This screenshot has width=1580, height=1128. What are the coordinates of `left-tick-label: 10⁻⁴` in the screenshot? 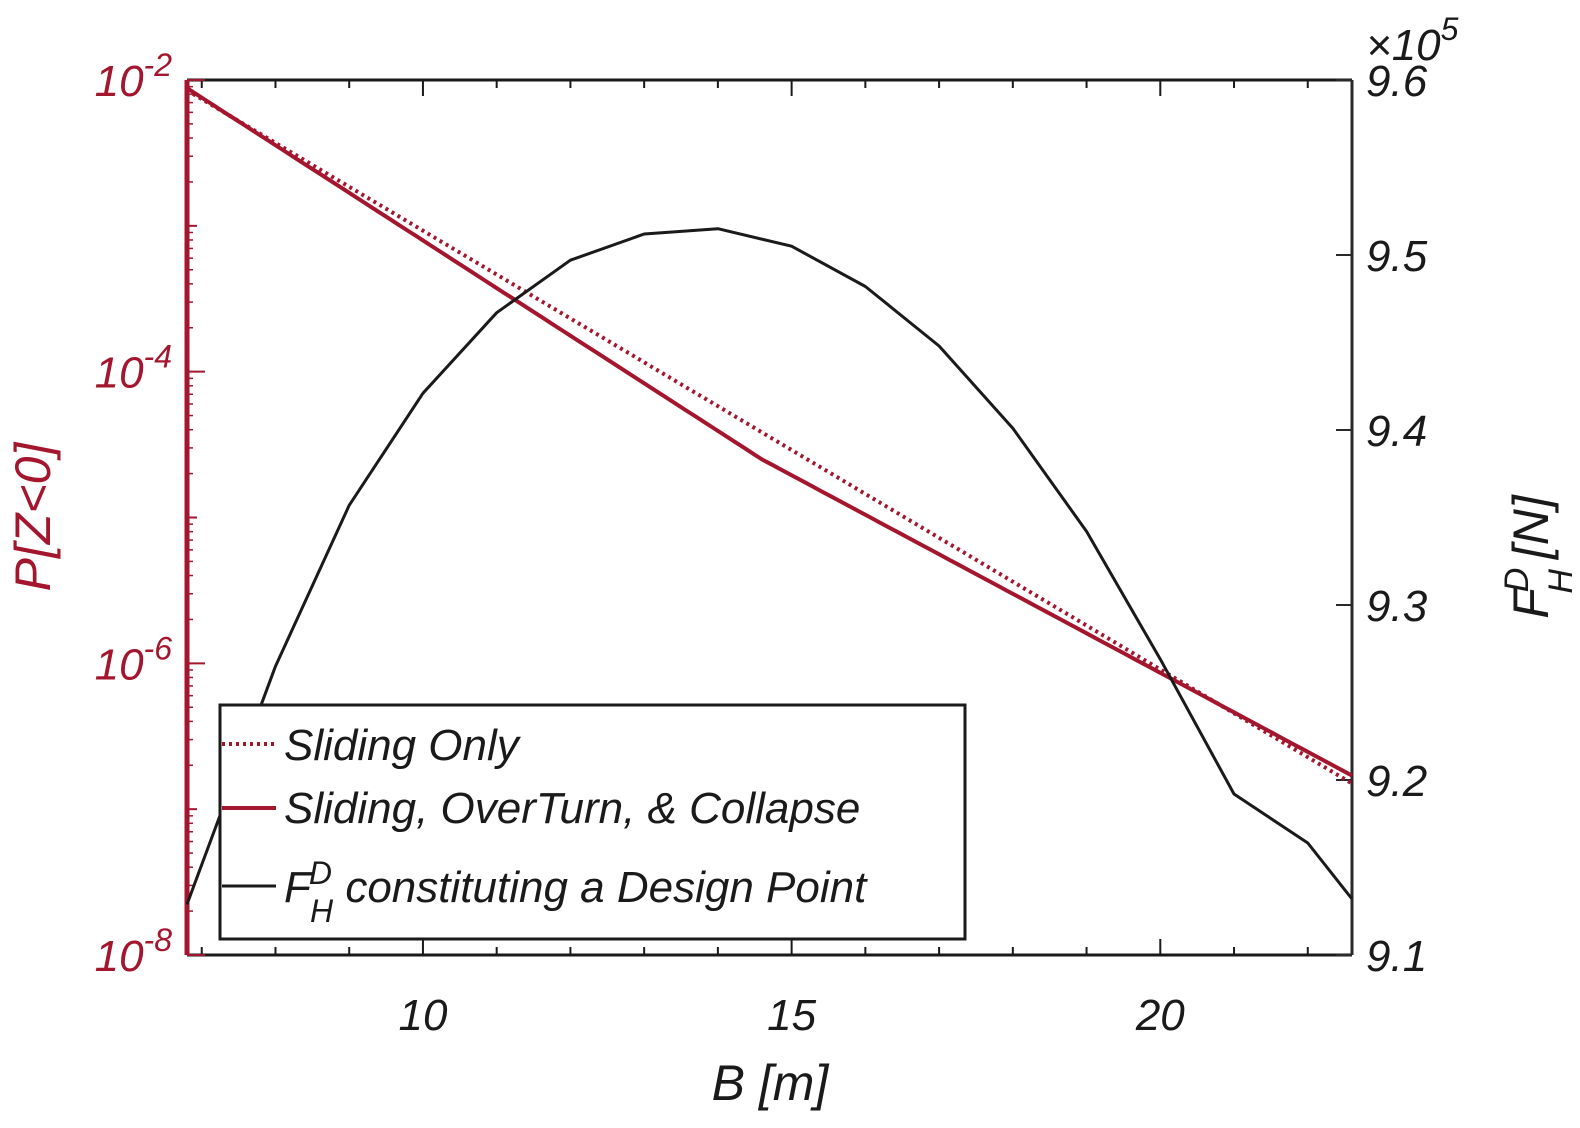 It's located at (133, 368).